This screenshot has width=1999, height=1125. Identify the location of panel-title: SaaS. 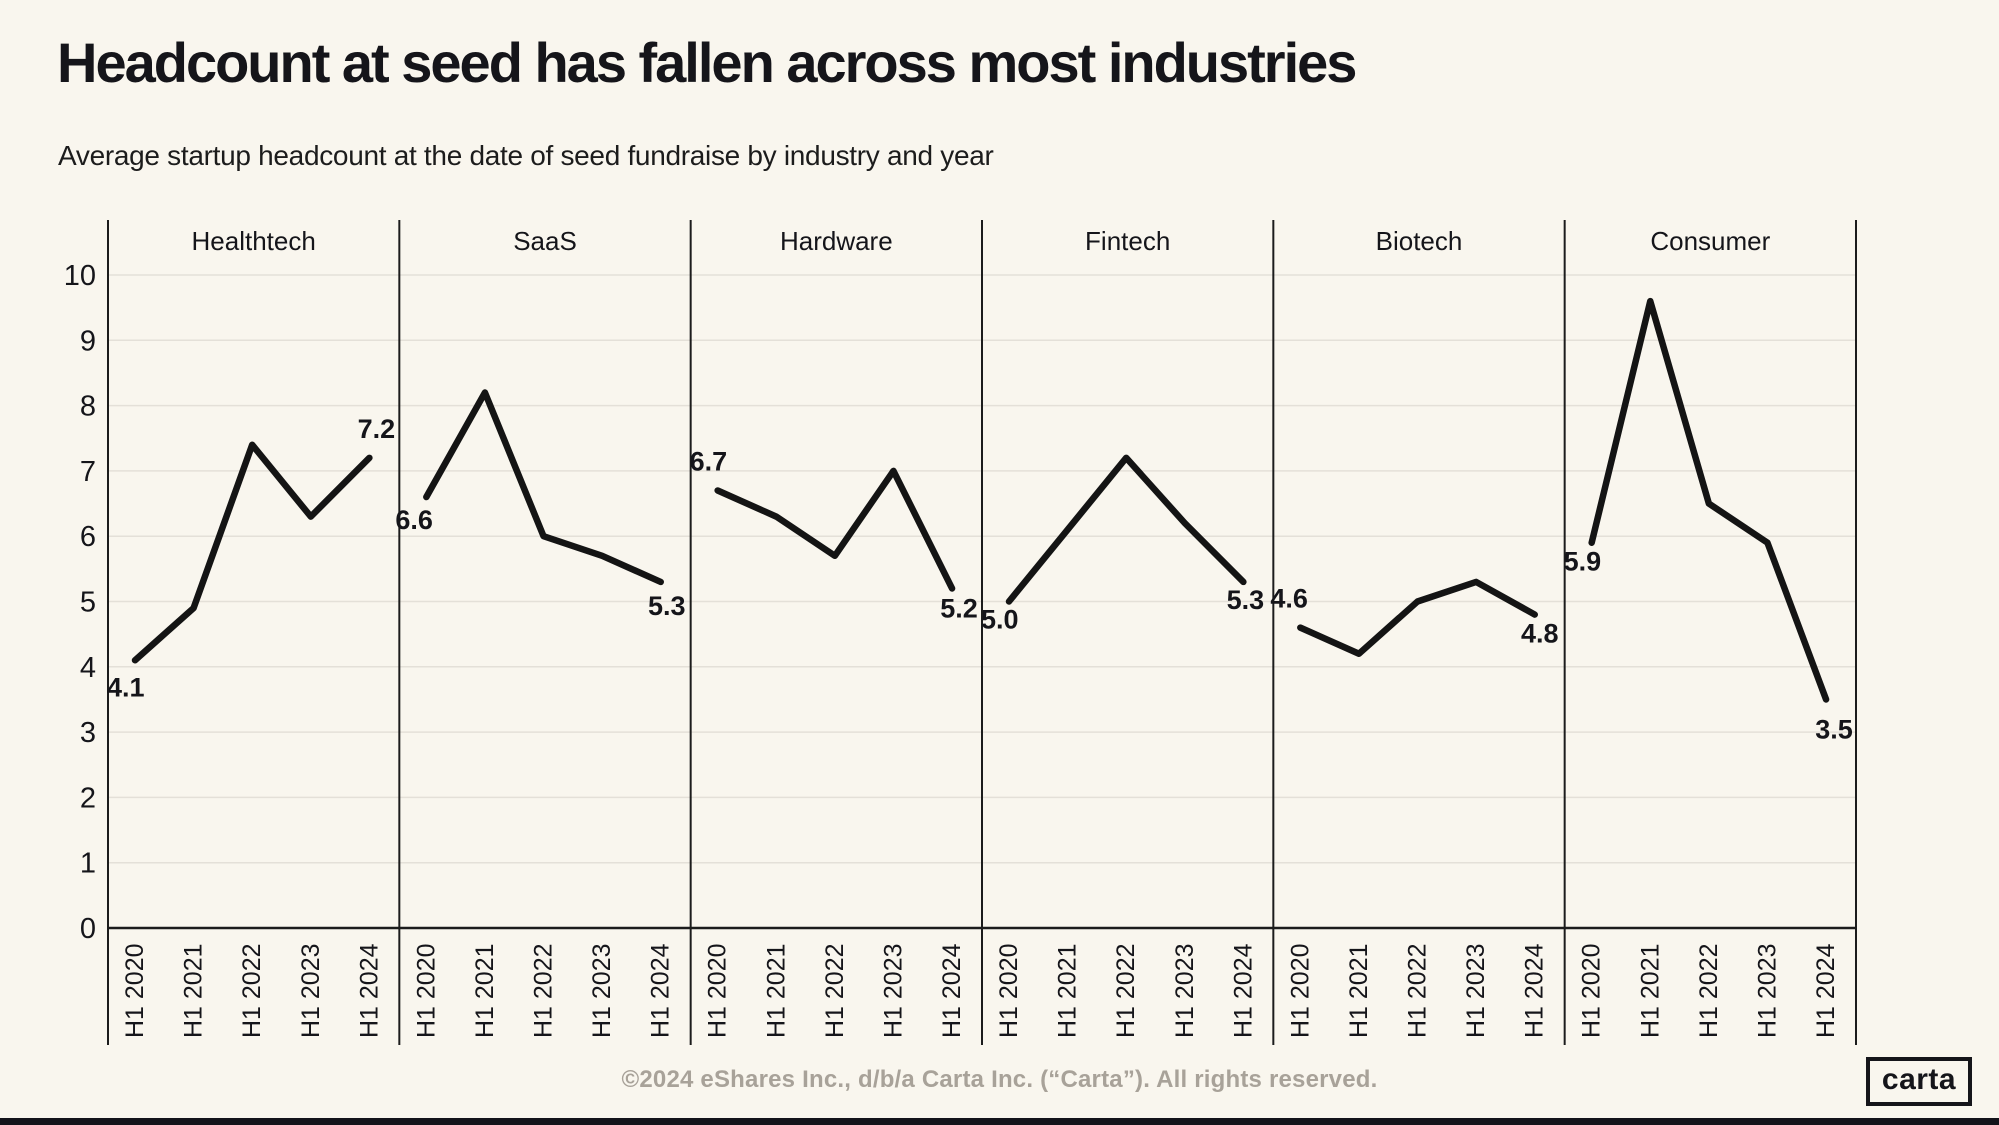
(545, 241).